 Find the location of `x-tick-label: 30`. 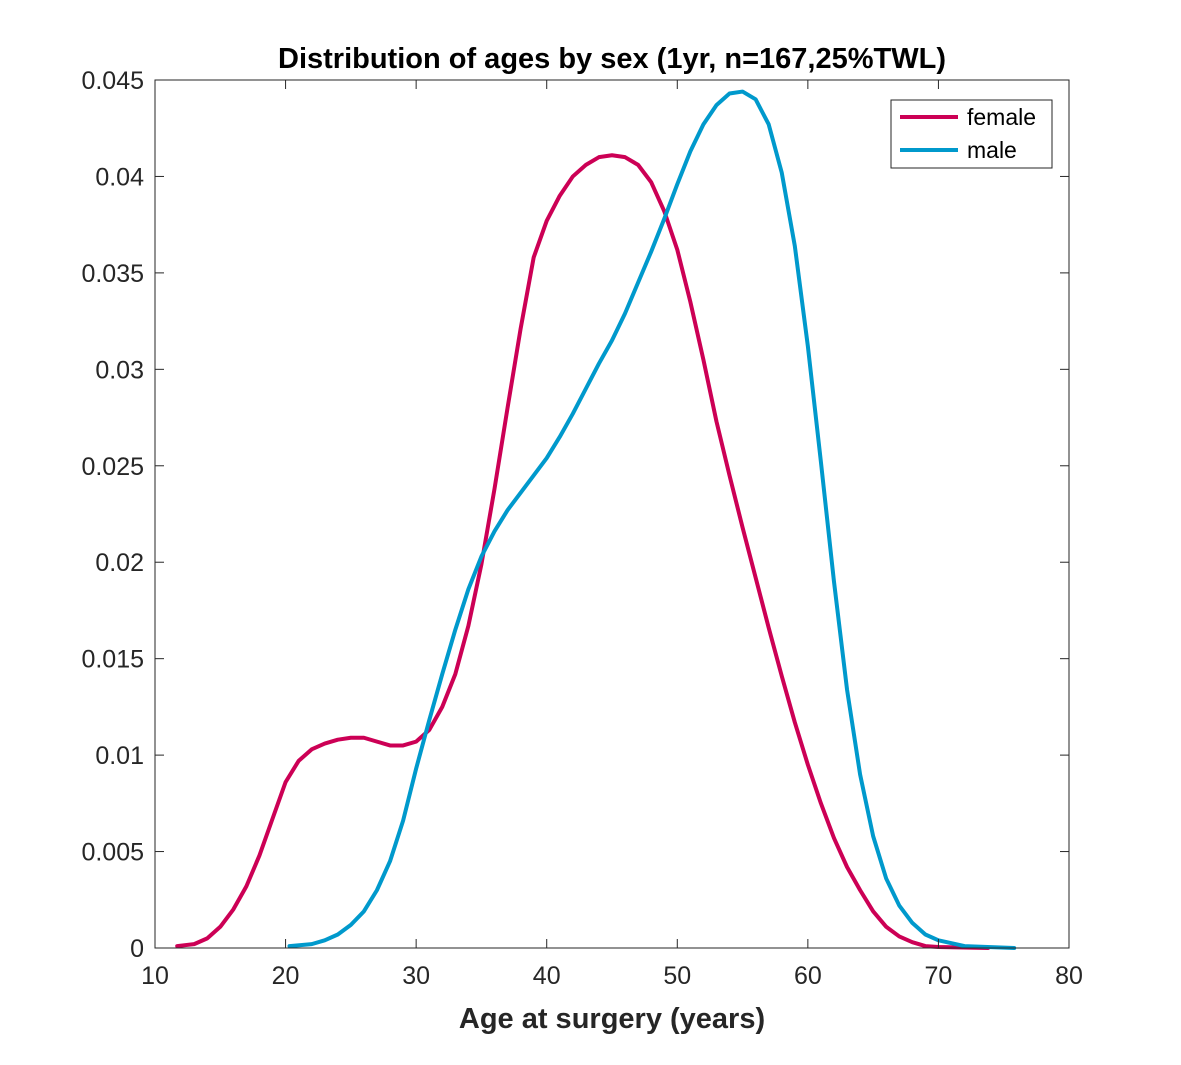

x-tick-label: 30 is located at coordinates (416, 976).